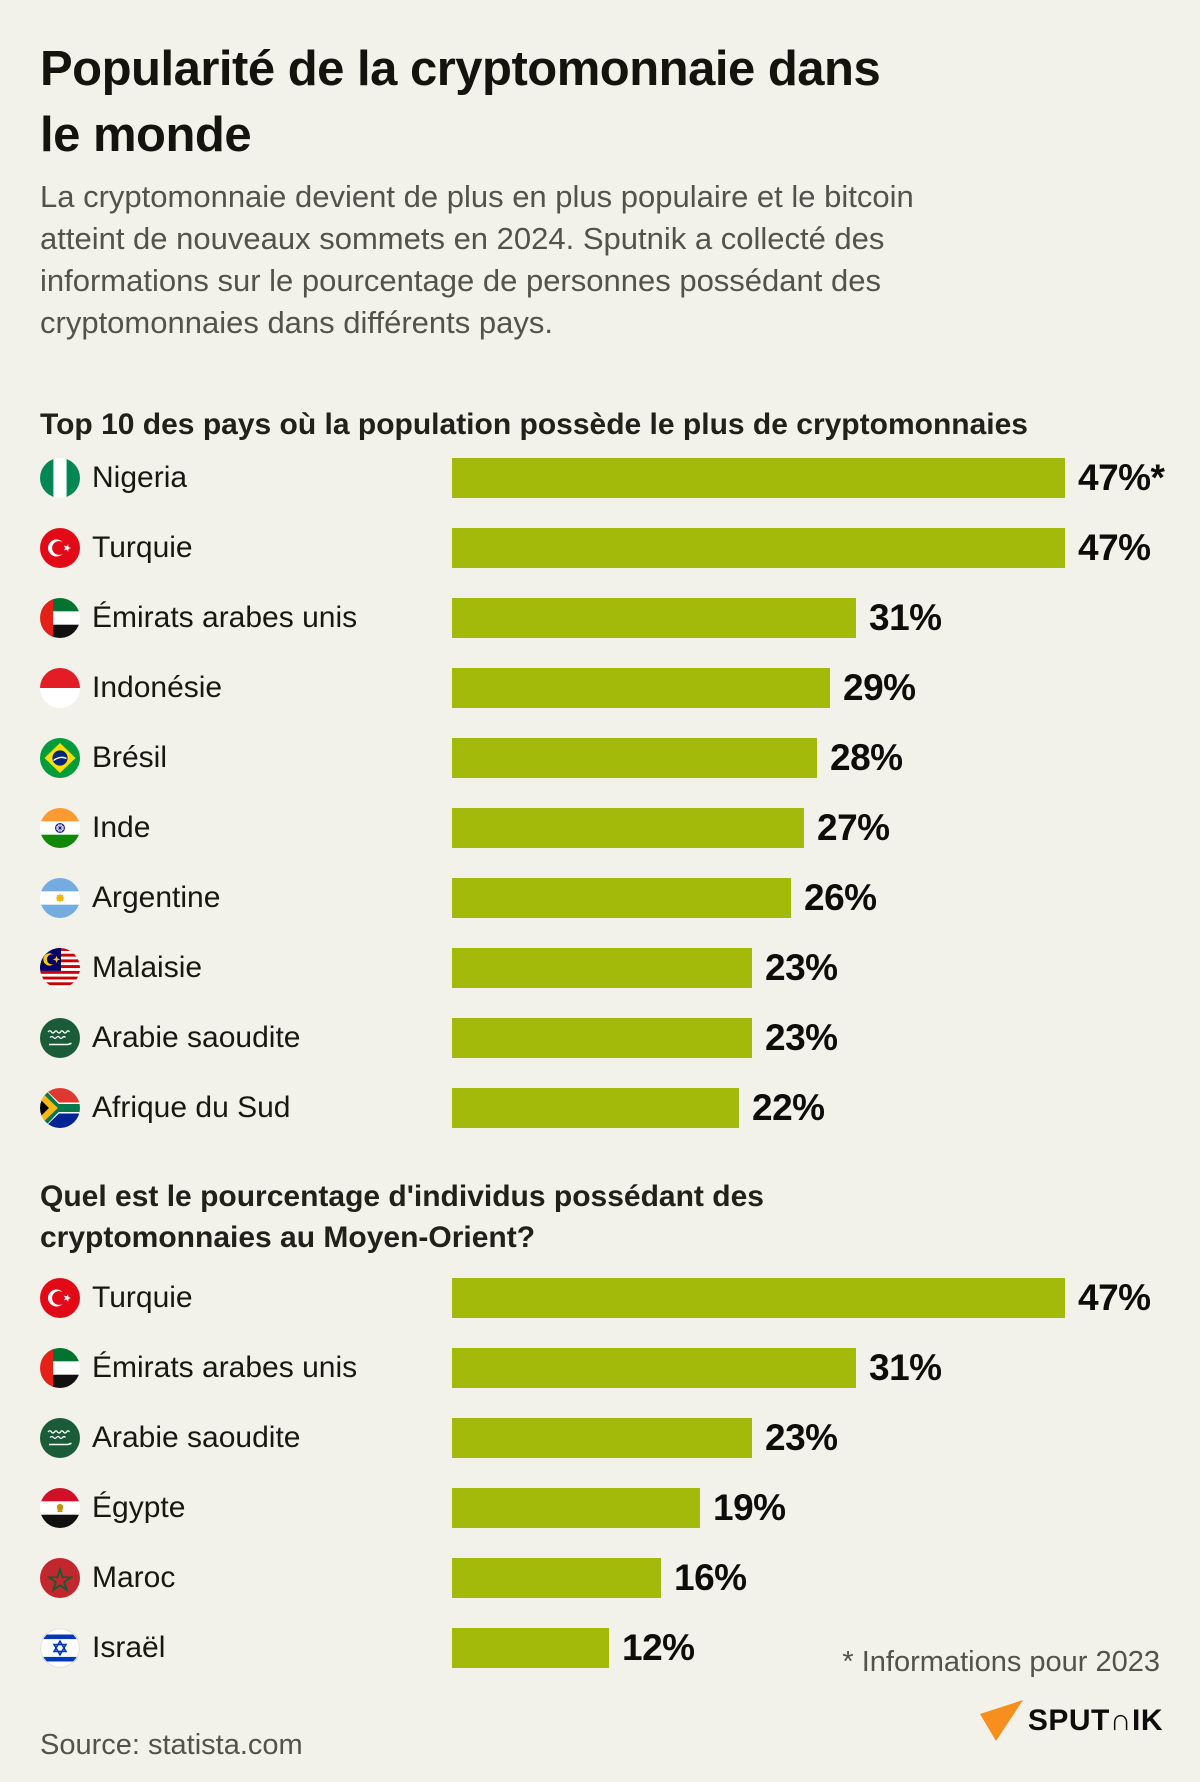  Describe the element at coordinates (788, 1107) in the screenshot. I see `value-label: 22%` at that location.